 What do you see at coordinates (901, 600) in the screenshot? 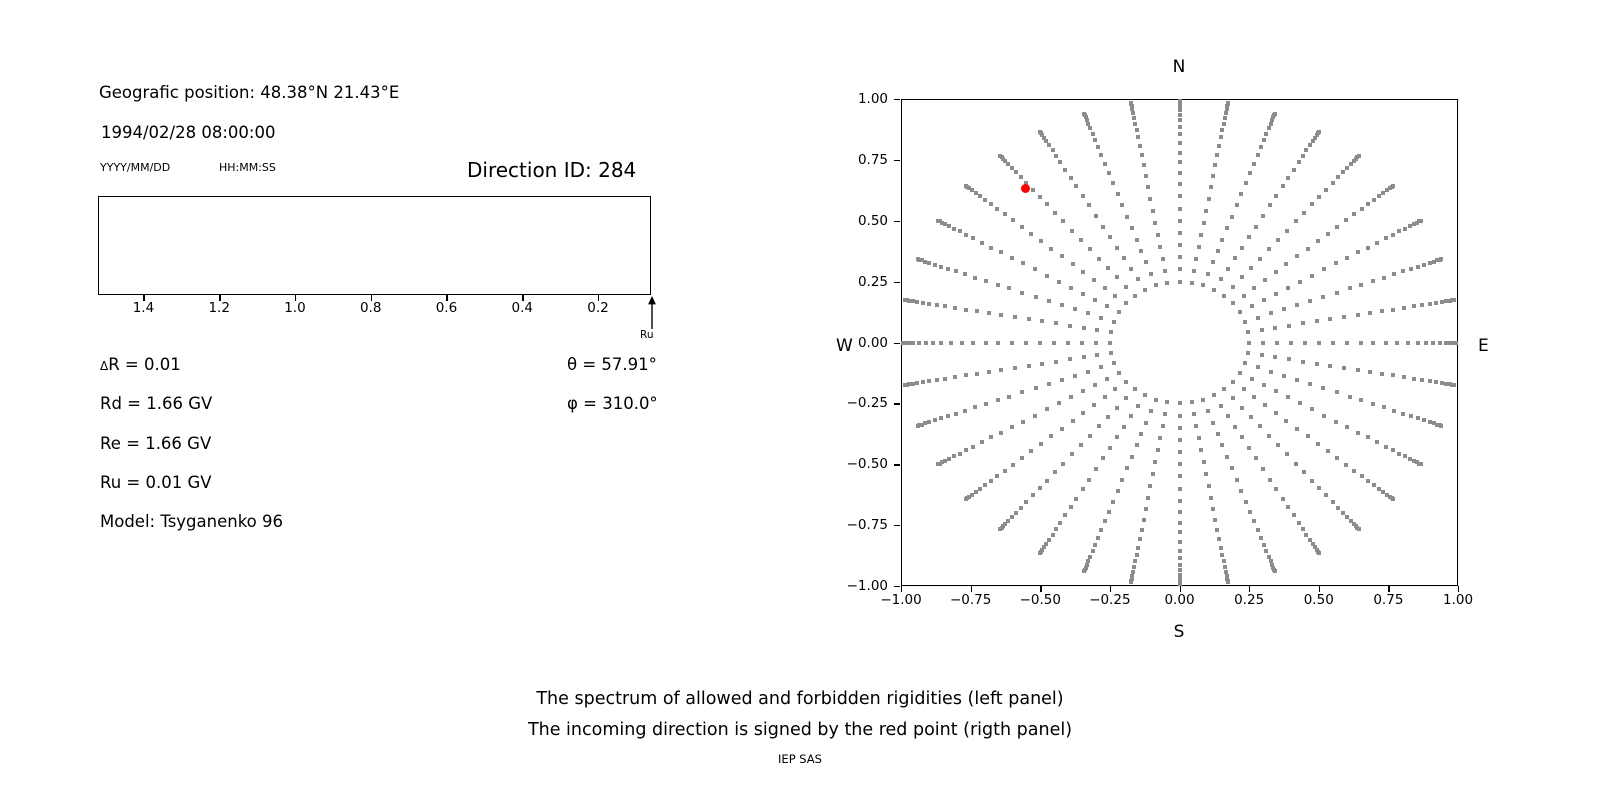
I see `x-tick-label: −1.00` at bounding box center [901, 600].